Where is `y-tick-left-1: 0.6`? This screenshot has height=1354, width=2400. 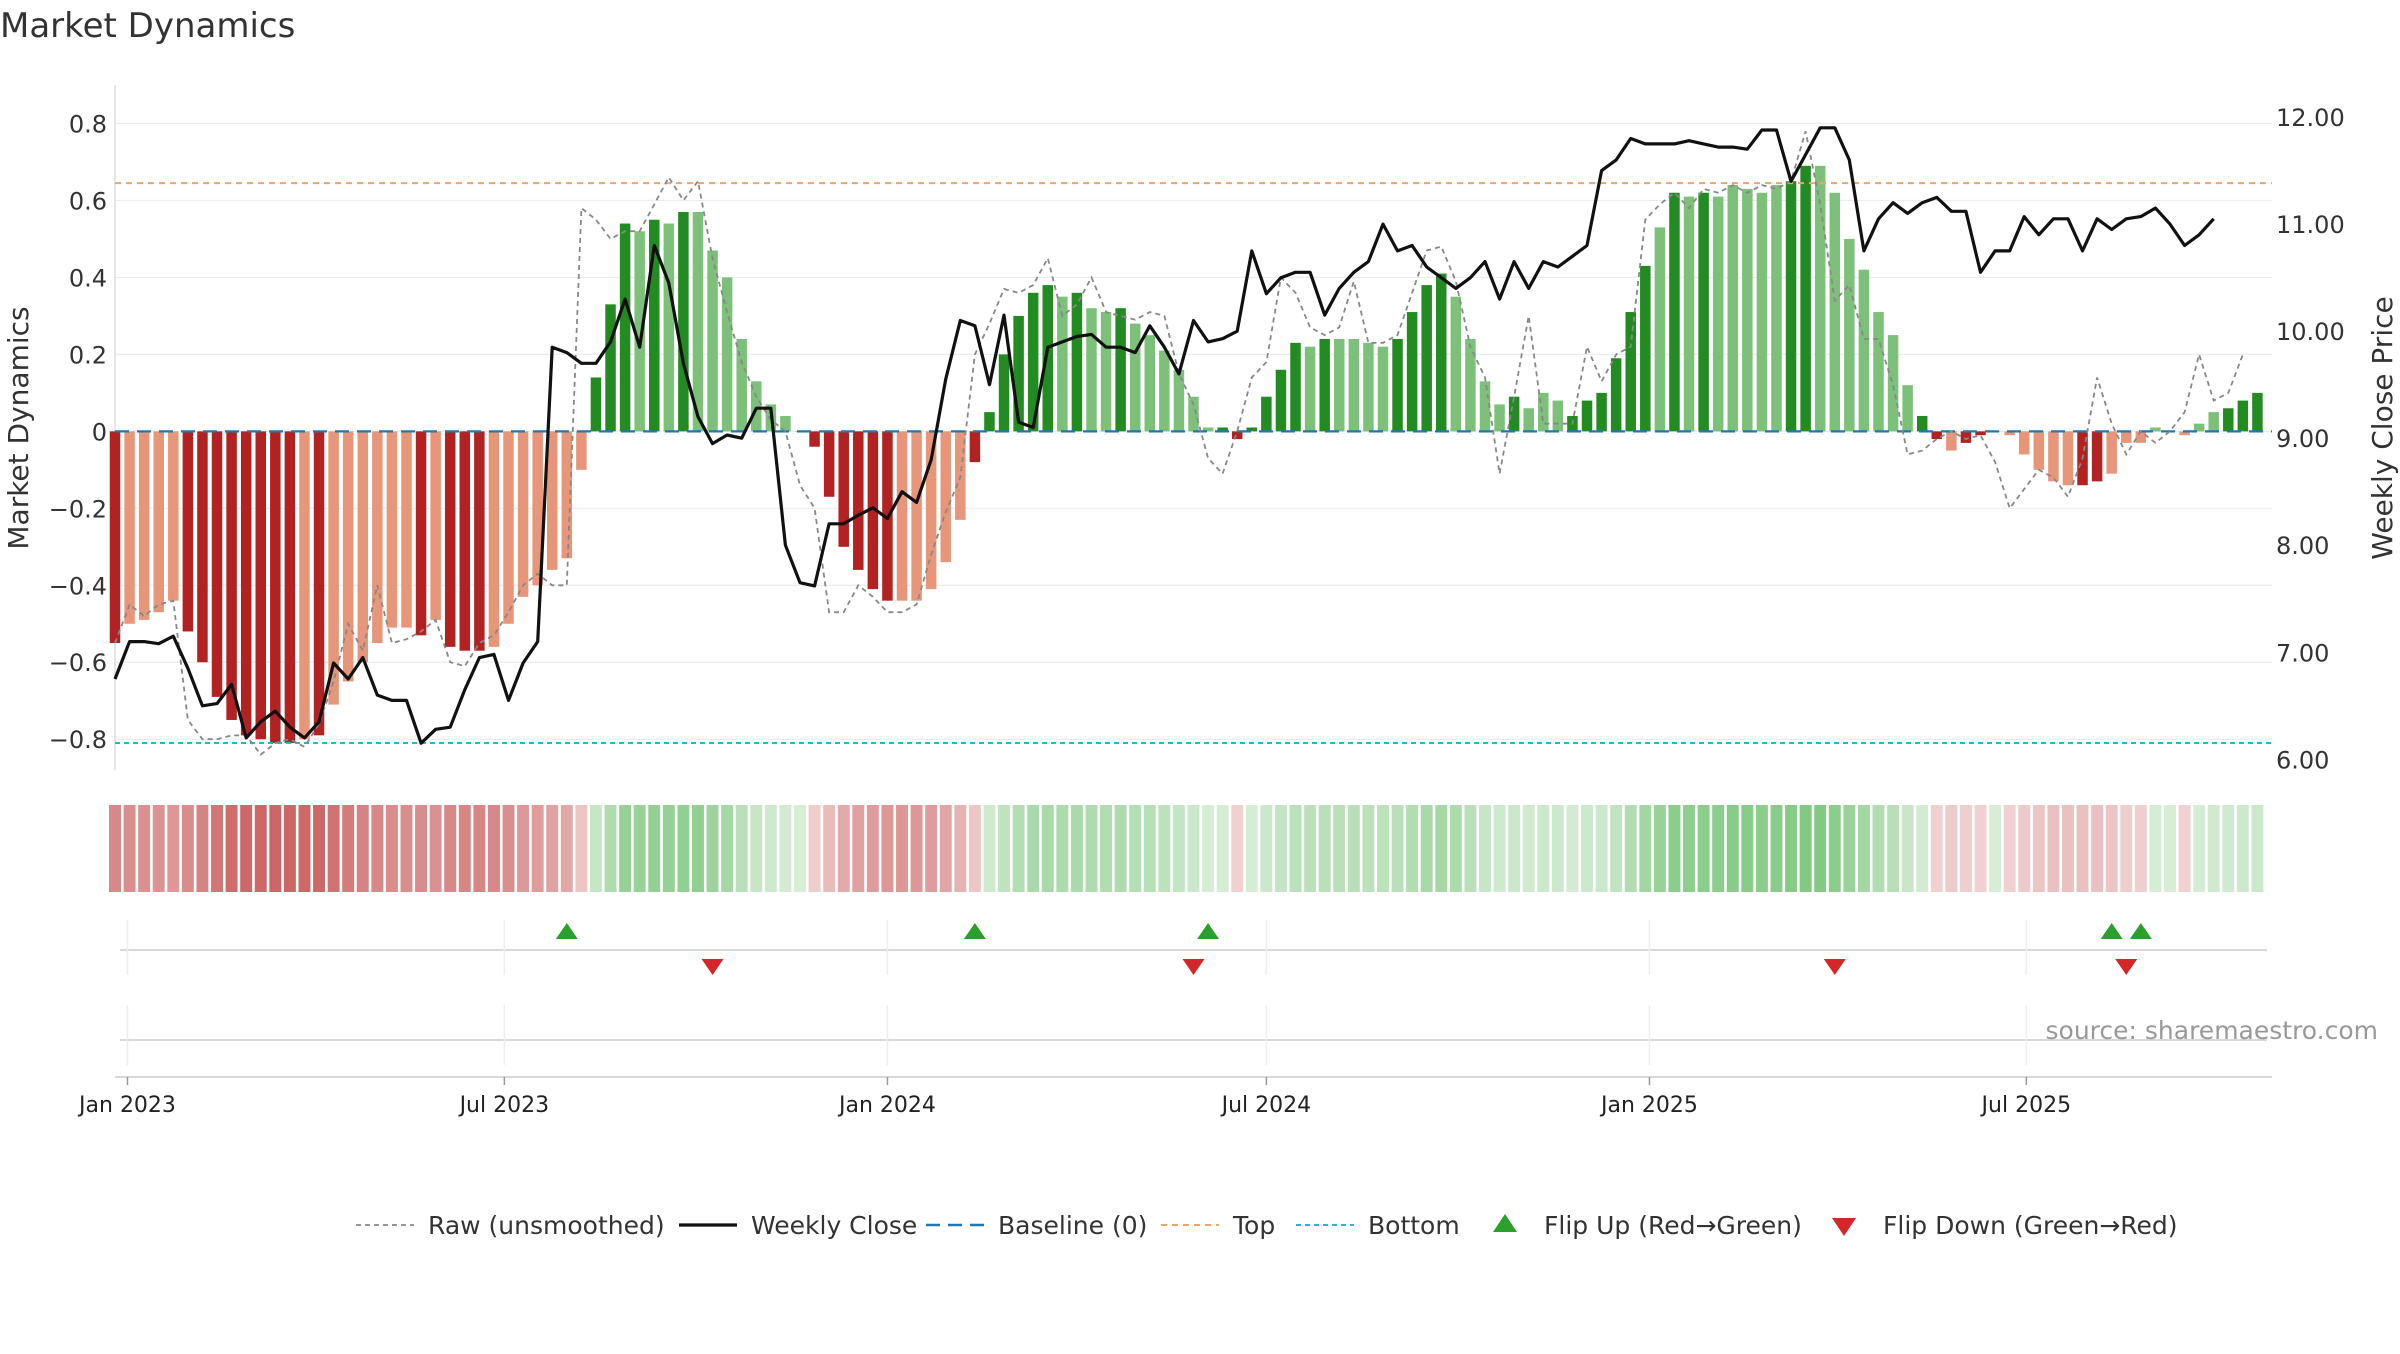 y-tick-left-1: 0.6 is located at coordinates (88, 201).